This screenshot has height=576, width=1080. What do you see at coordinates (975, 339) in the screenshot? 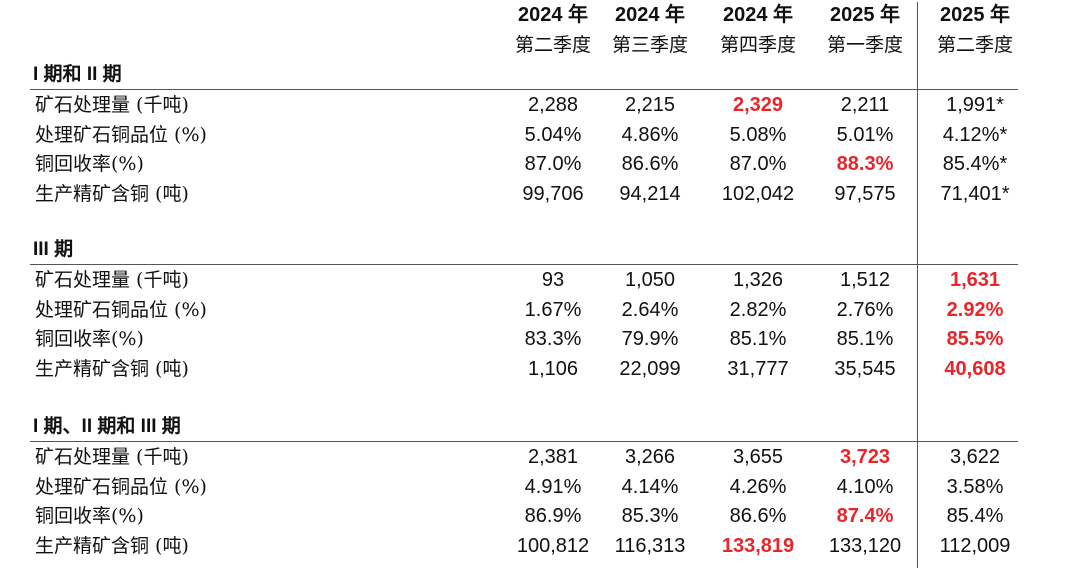
I see `value-cell: 85.5%` at bounding box center [975, 339].